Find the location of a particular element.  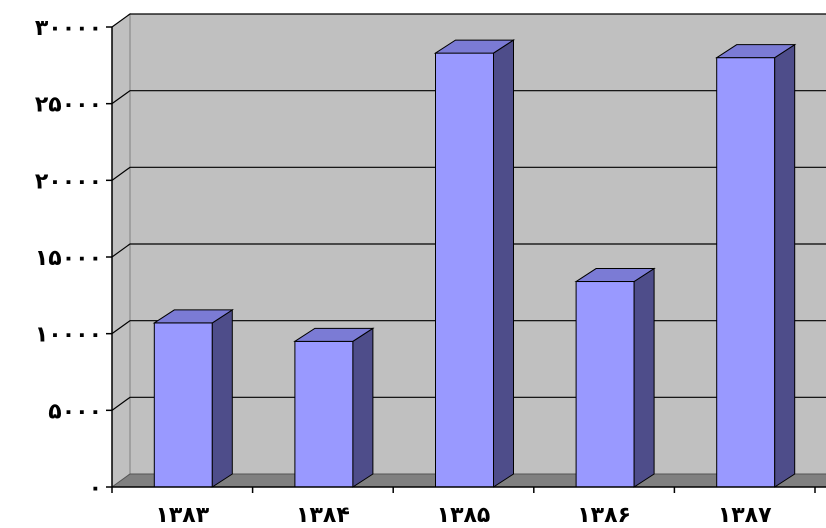

y-tick-label: ۵۰۰۰ is located at coordinates (75, 411).